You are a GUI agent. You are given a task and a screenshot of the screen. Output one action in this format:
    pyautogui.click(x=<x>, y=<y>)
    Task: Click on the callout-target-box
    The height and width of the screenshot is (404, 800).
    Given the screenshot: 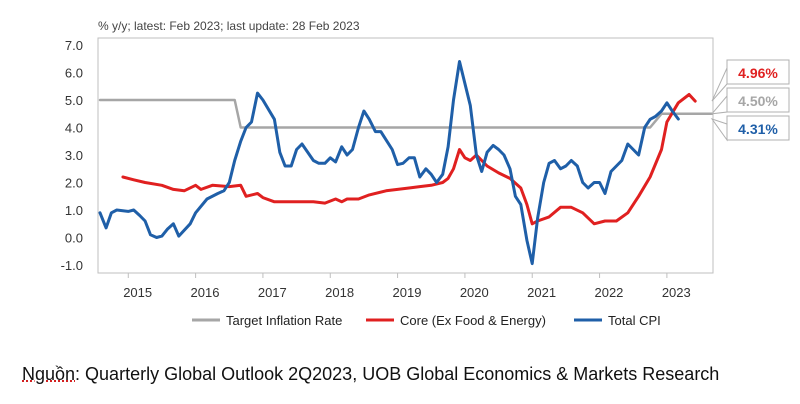 What is the action you would take?
    pyautogui.click(x=758, y=100)
    